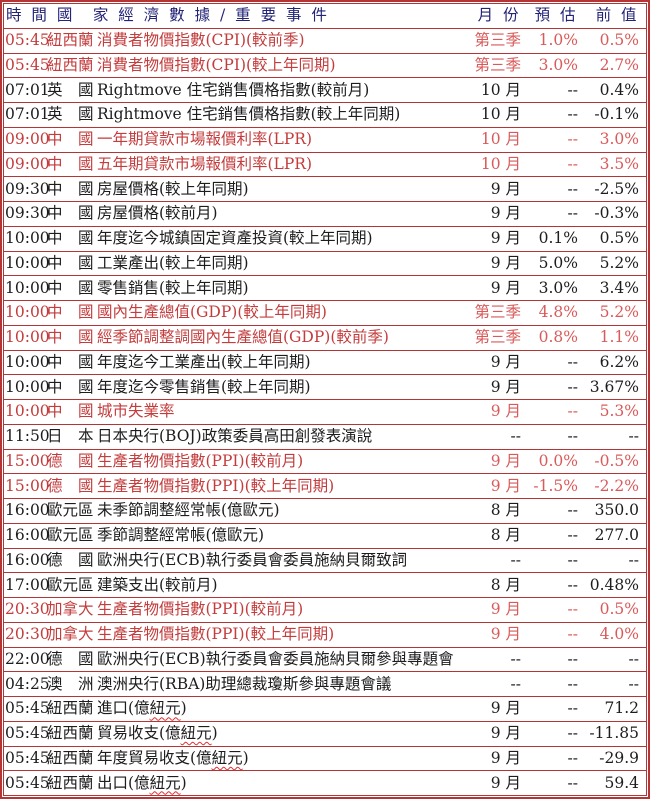 The width and height of the screenshot is (650, 799). What do you see at coordinates (212, 312) in the screenshot?
I see `event-cell: 國內生產總值(GDP)(較上年同期)` at bounding box center [212, 312].